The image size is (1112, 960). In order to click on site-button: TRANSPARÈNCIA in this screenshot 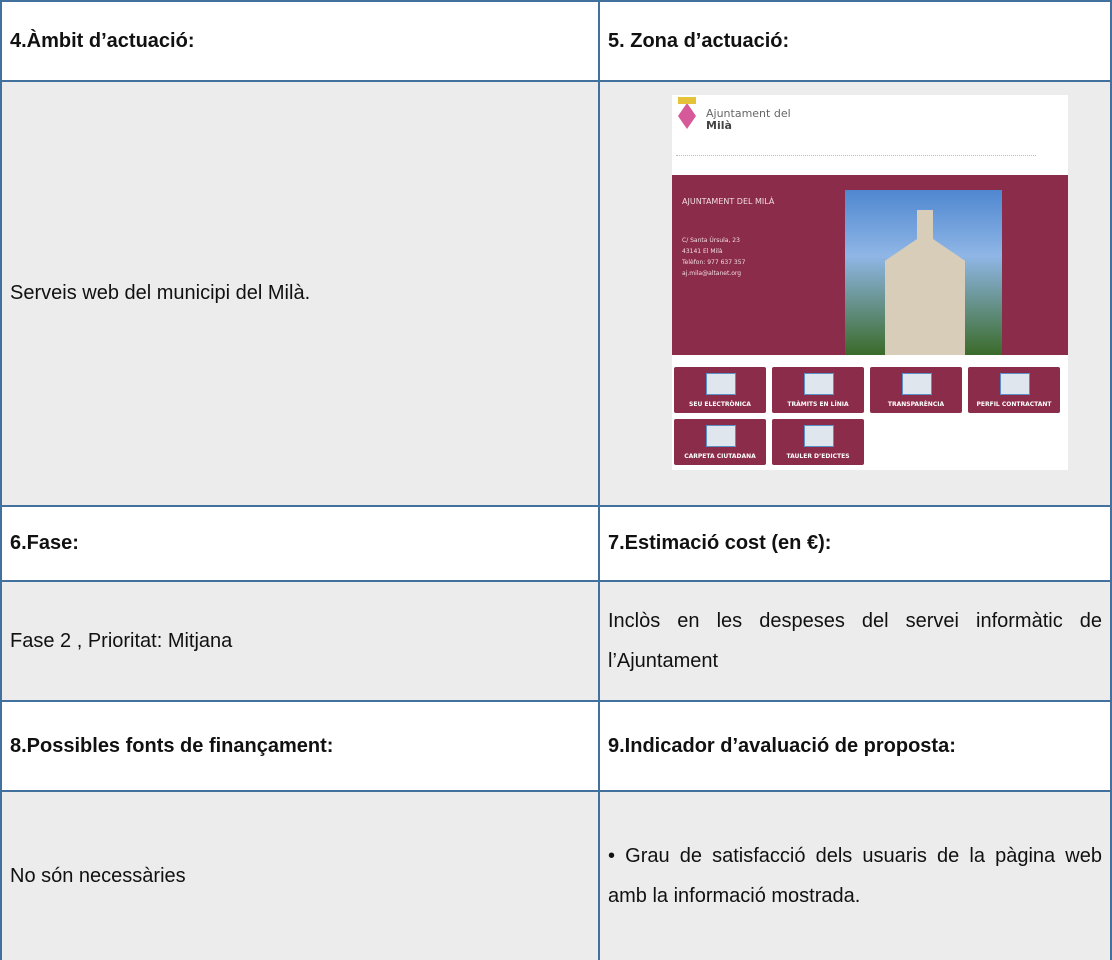, I will do `click(916, 390)`.